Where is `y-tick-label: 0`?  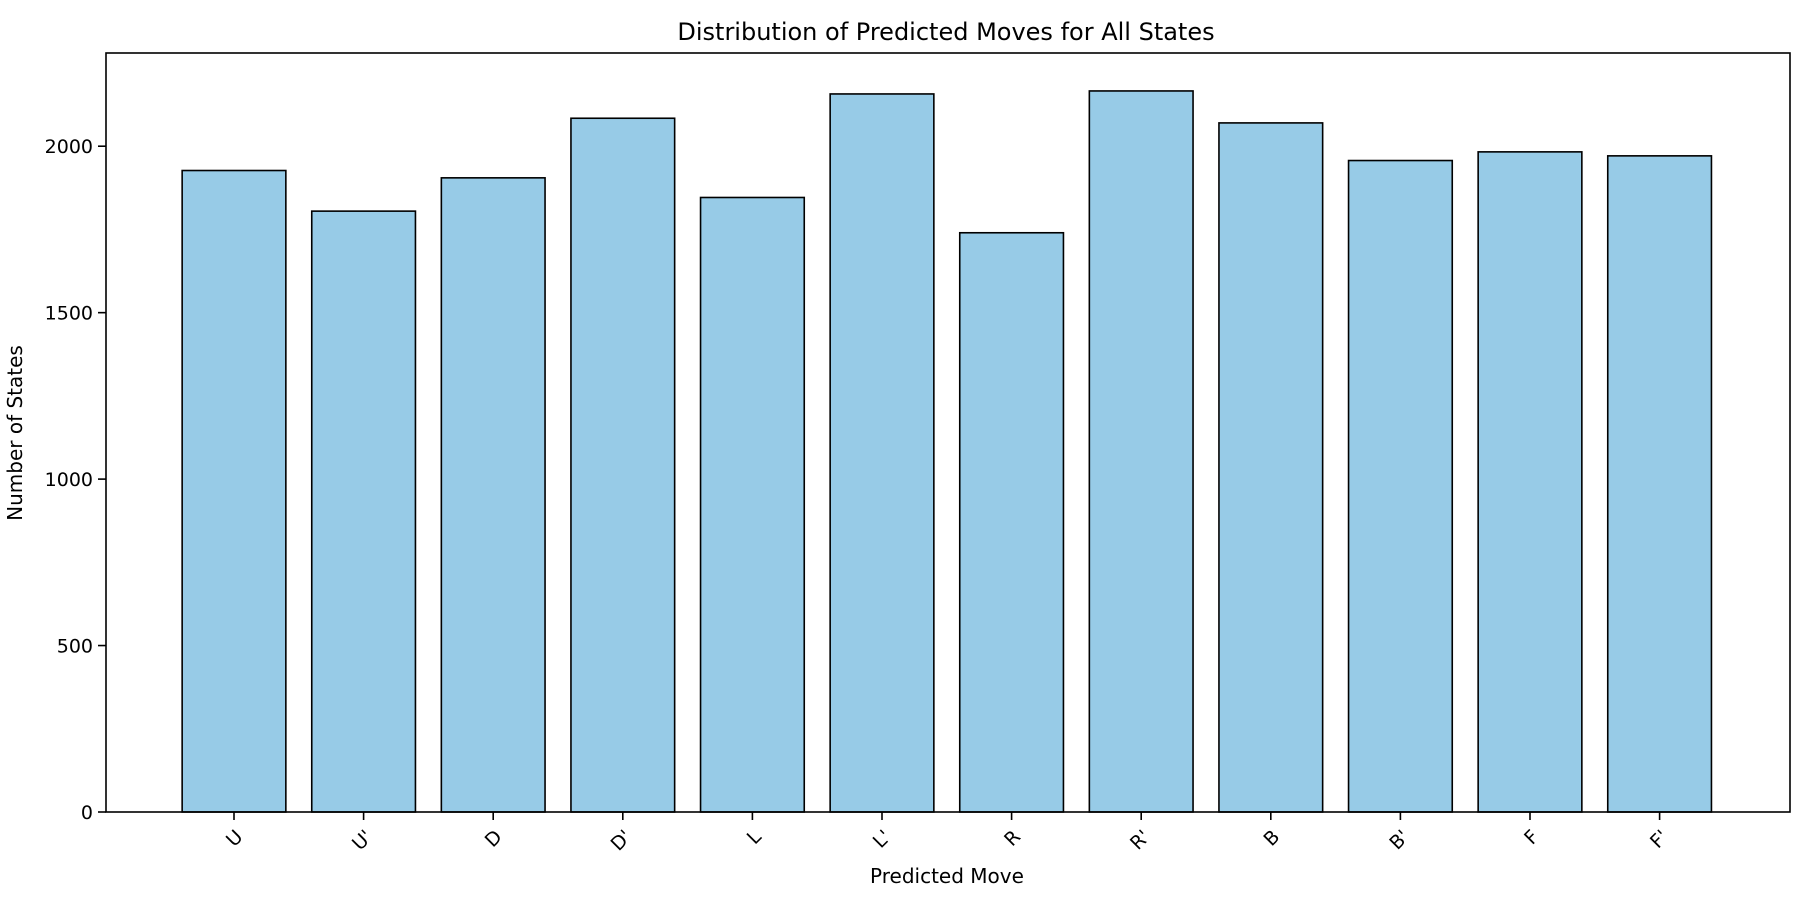 y-tick-label: 0 is located at coordinates (87, 813).